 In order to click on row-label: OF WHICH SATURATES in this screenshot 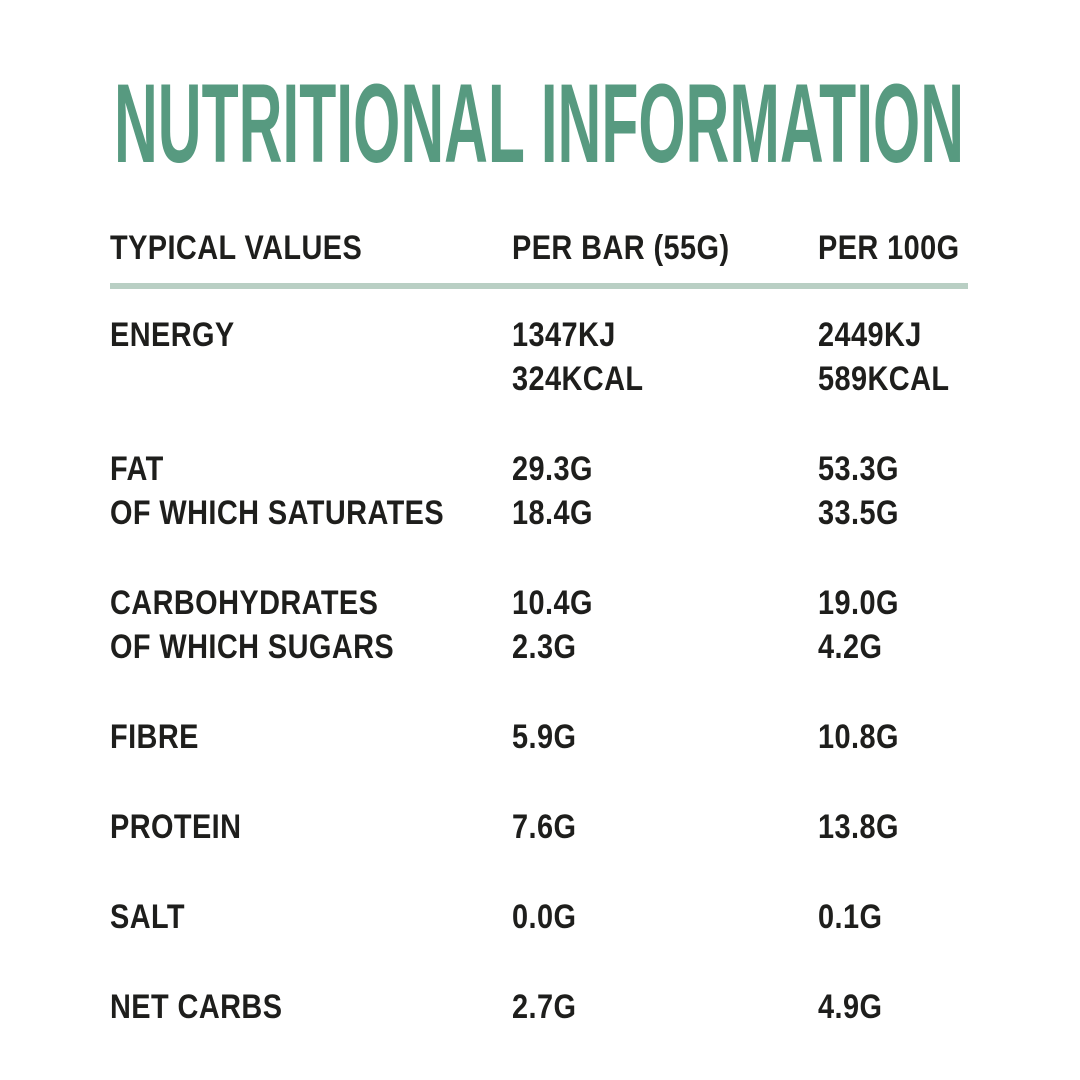, I will do `click(277, 513)`.